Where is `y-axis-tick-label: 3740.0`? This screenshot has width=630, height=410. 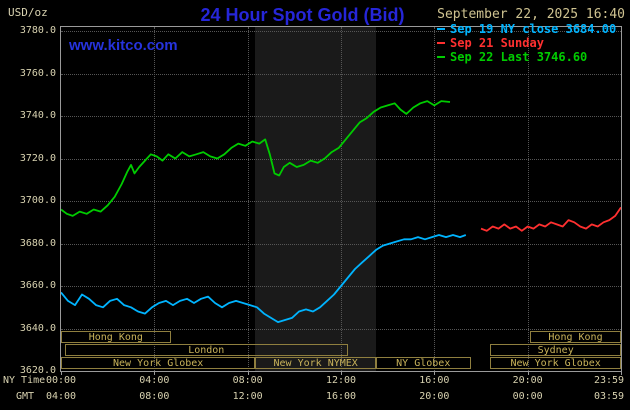 y-axis-tick-label: 3740.0 is located at coordinates (37, 115).